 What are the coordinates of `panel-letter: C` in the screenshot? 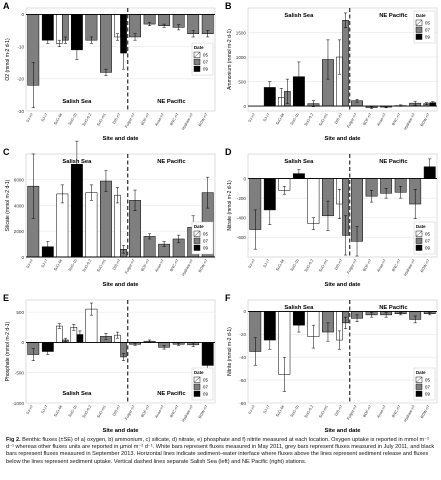 It's located at (6, 152).